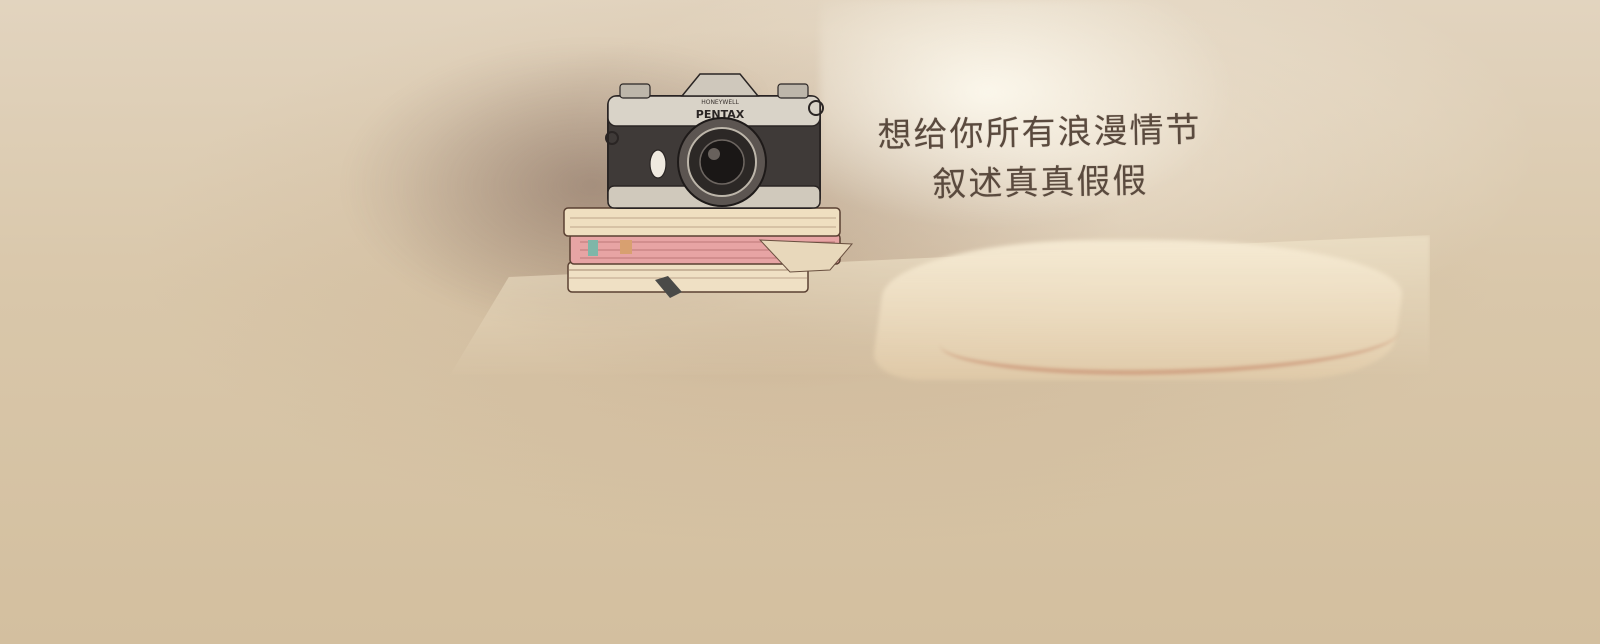 The image size is (1600, 644). Describe the element at coordinates (720, 102) in the screenshot. I see `camera-maker-label: HONEYWELL` at that location.